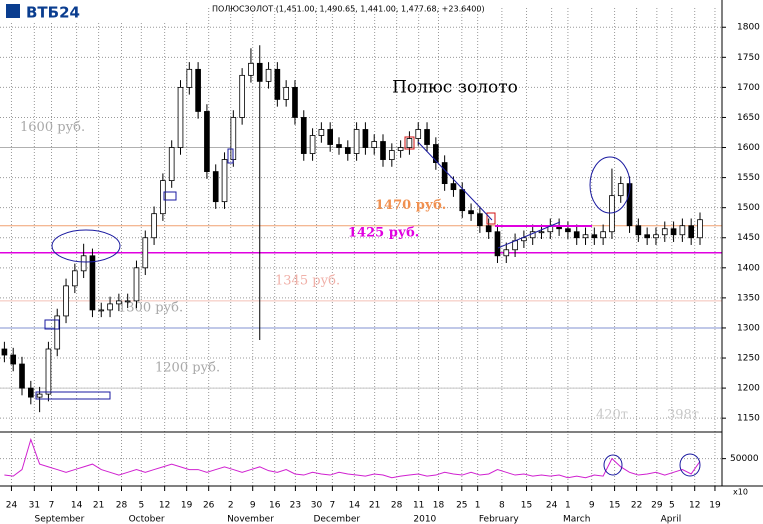 The height and width of the screenshot is (524, 763). Describe the element at coordinates (748, 359) in the screenshot. I see `y-tick-label: 1250` at that location.